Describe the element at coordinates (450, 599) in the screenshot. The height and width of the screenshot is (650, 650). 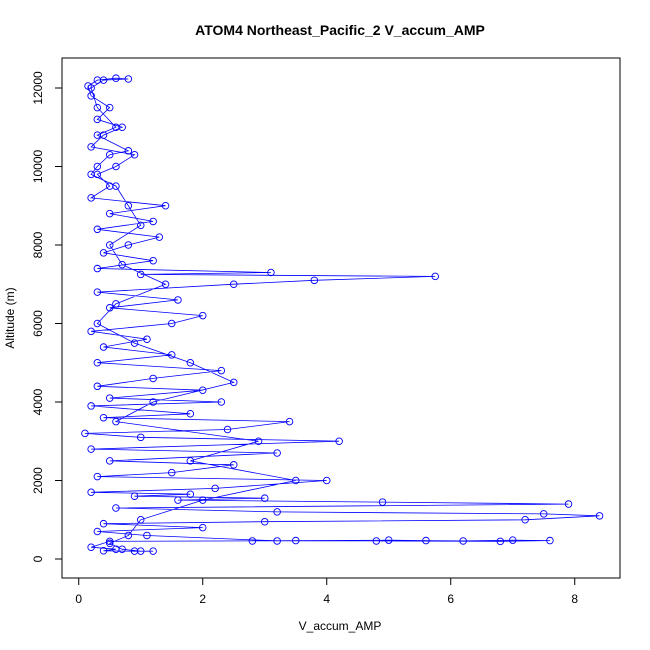
I see `x-tick-label: 6` at that location.